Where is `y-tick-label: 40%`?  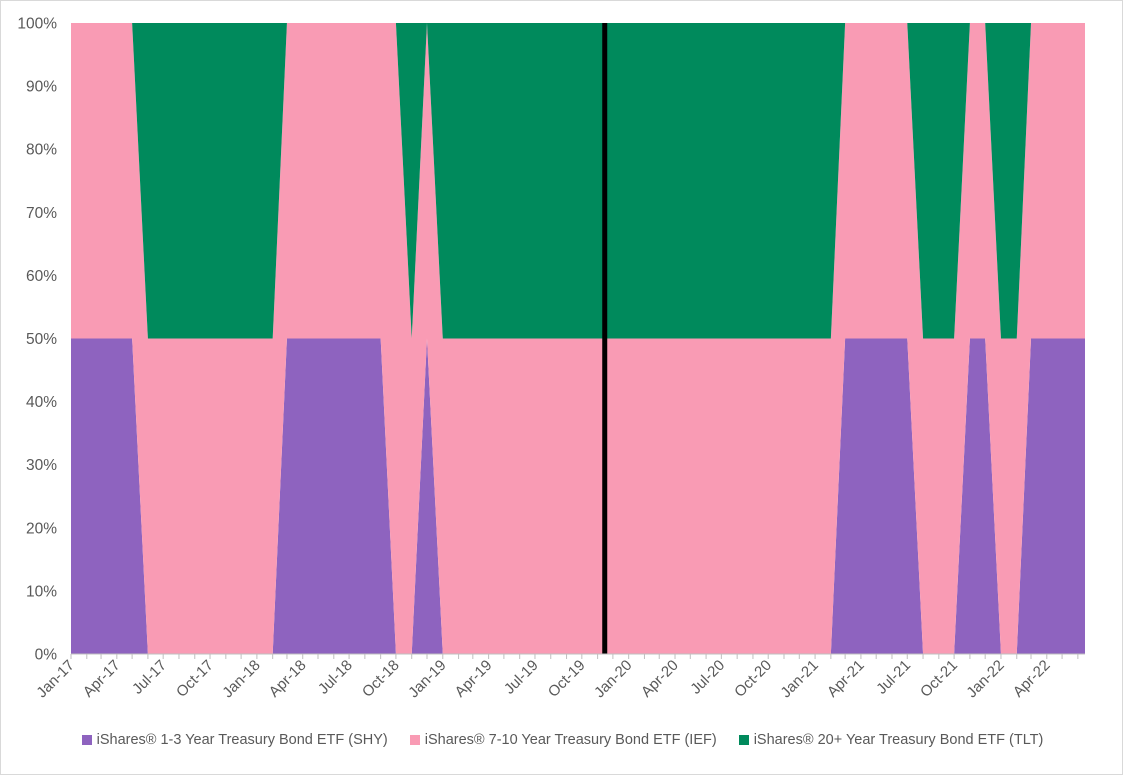
y-tick-label: 40% is located at coordinates (41, 402).